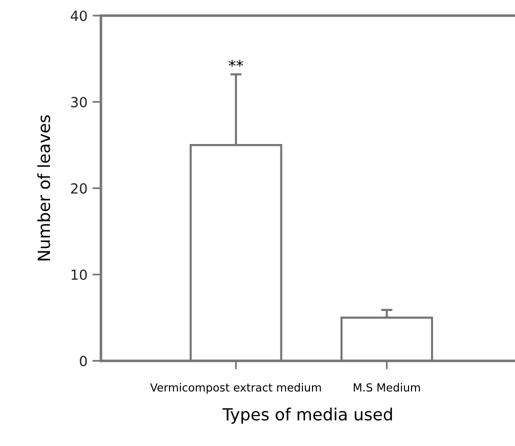 The height and width of the screenshot is (446, 515). I want to click on x-tick-label: M.S Medium, so click(387, 387).